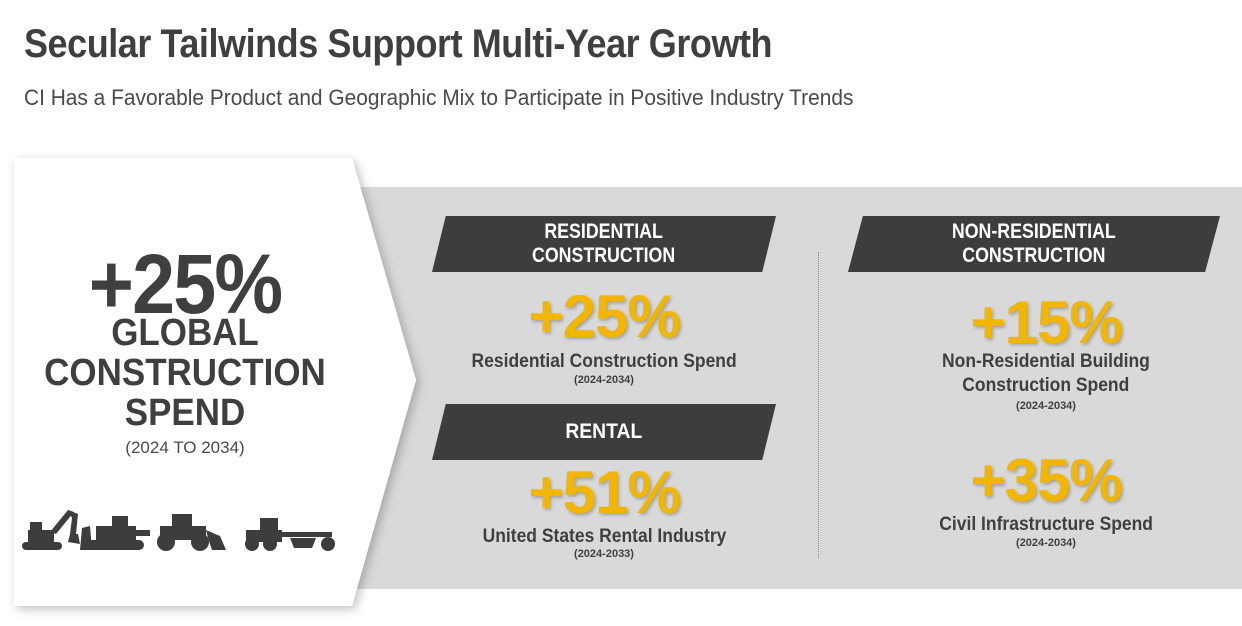 The width and height of the screenshot is (1242, 626). What do you see at coordinates (191, 532) in the screenshot?
I see `wheel-loader-icon` at bounding box center [191, 532].